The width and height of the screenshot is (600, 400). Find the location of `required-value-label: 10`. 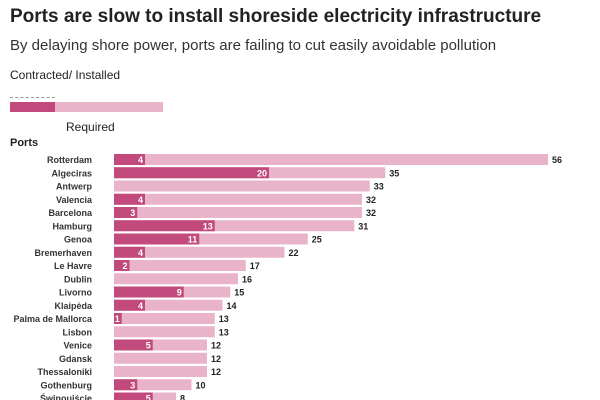

required-value-label: 10 is located at coordinates (201, 385).